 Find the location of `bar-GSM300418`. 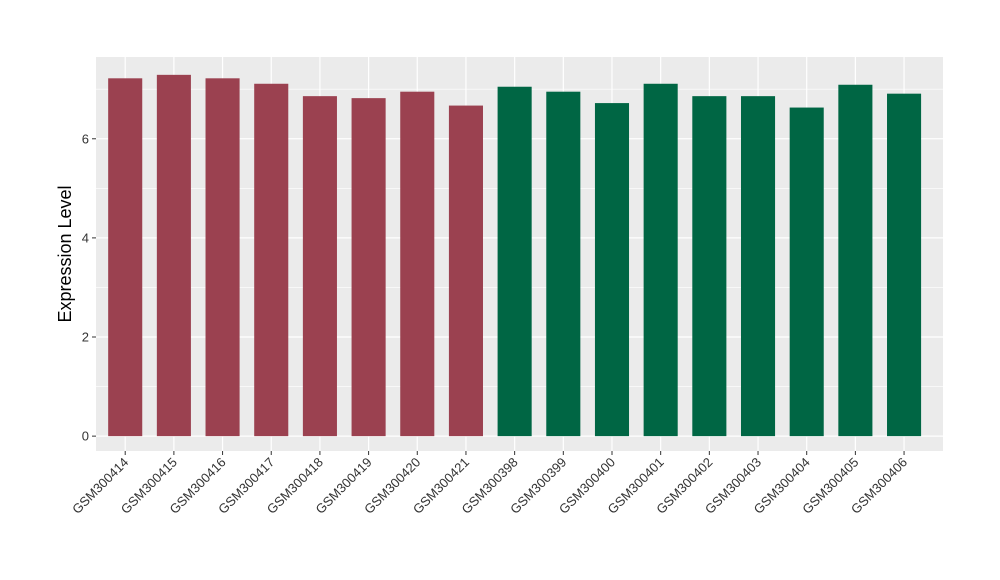

bar-GSM300418 is located at coordinates (319, 266).